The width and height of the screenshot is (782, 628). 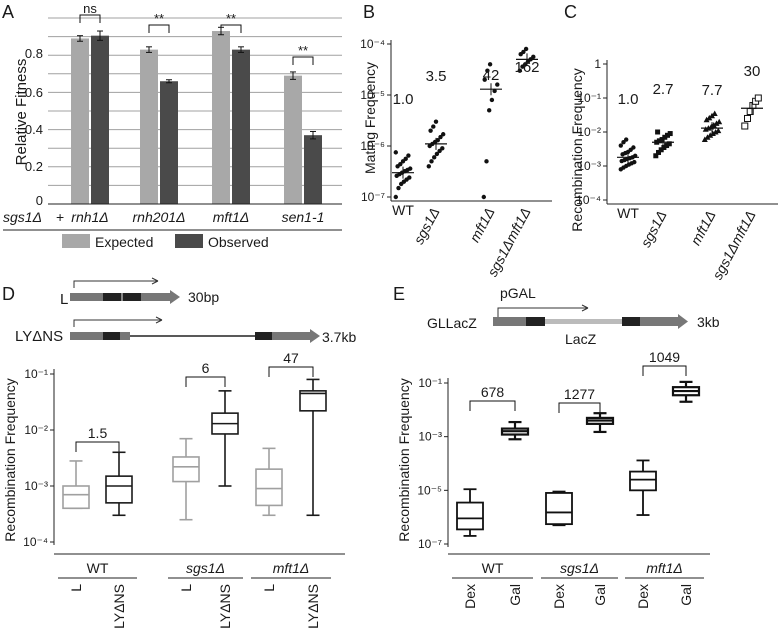 What do you see at coordinates (34, 129) in the screenshot?
I see `a-ytick-label: 0.4` at bounding box center [34, 129].